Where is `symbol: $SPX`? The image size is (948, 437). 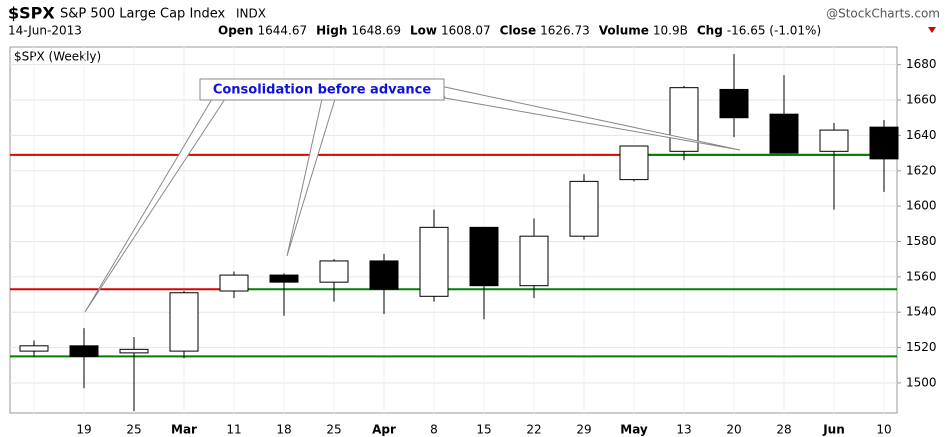 symbol: $SPX is located at coordinates (31, 13).